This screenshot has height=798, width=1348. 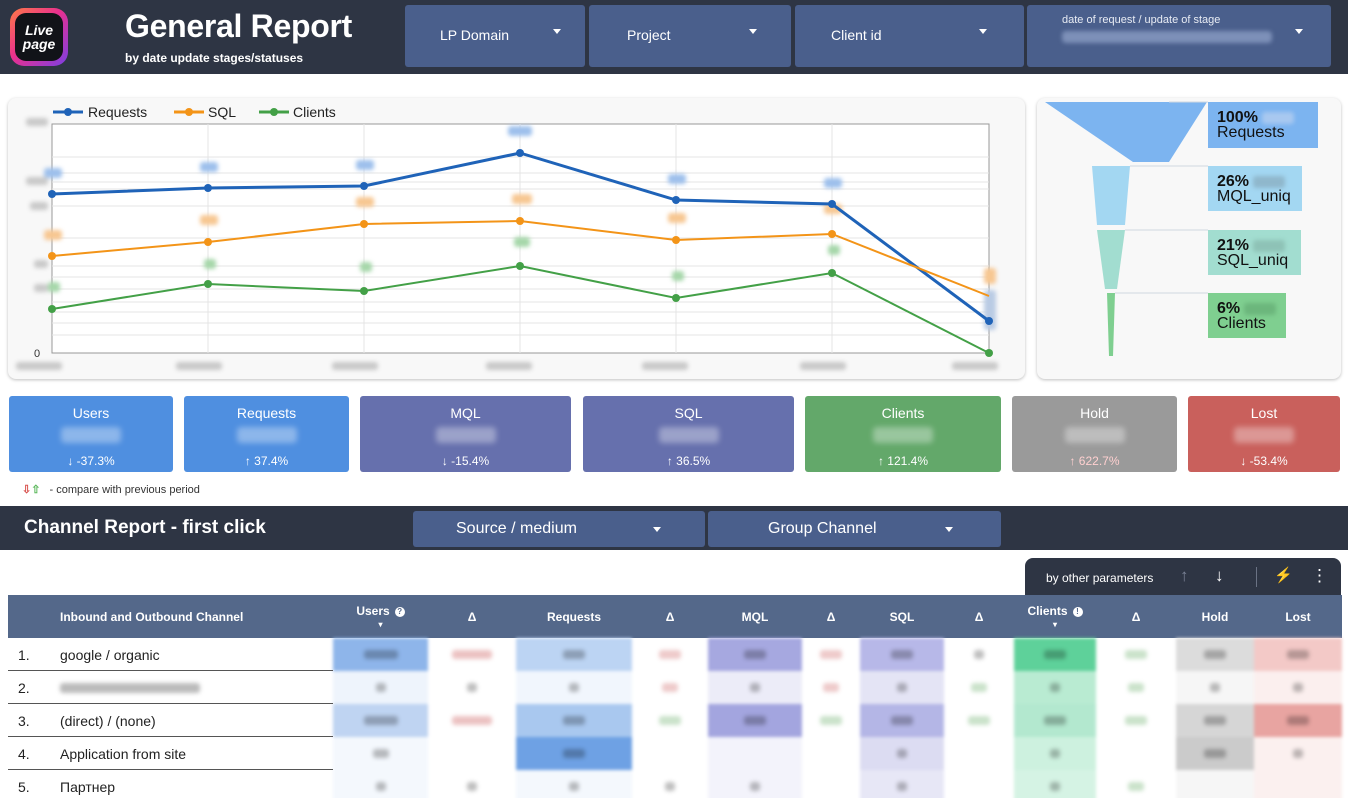 I want to click on kpi-value-lost, so click(x=1264, y=435).